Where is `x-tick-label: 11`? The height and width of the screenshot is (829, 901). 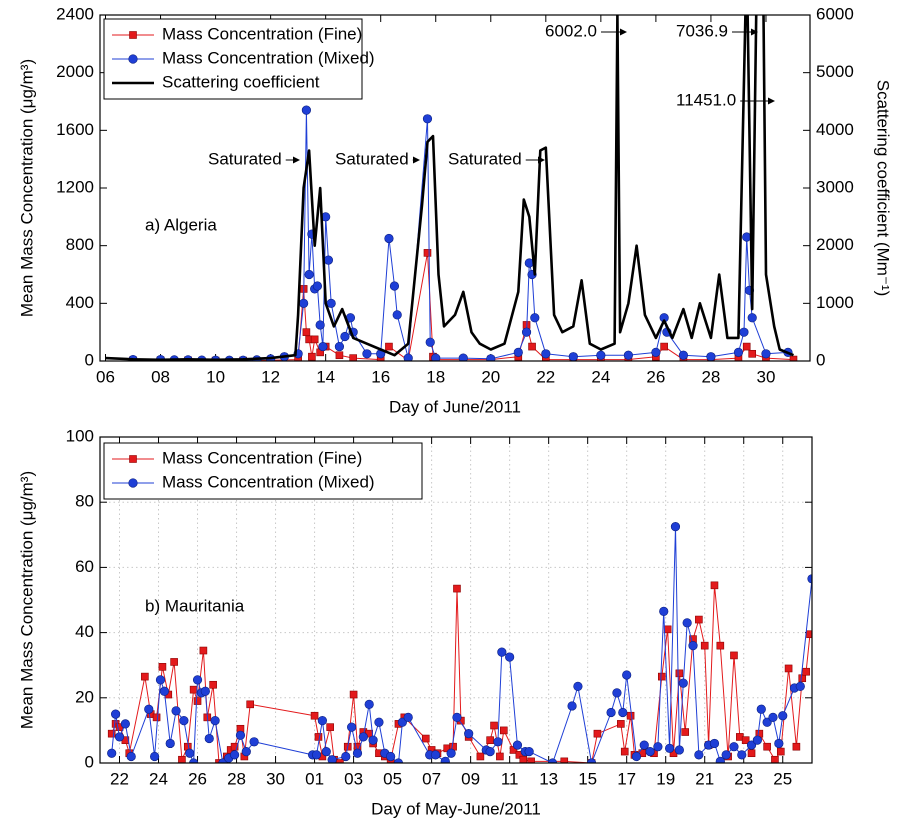
x-tick-label: 11 is located at coordinates (510, 778).